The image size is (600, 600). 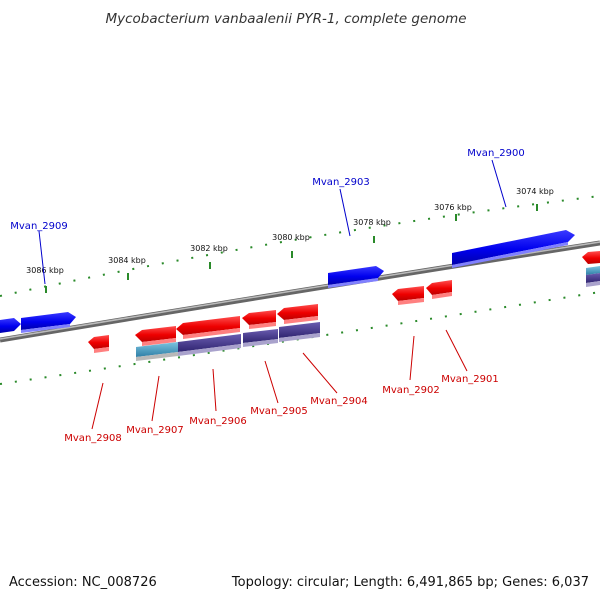 What do you see at coordinates (469, 379) in the screenshot?
I see `gene-label-mvan-2901: Mvan_2901` at bounding box center [469, 379].